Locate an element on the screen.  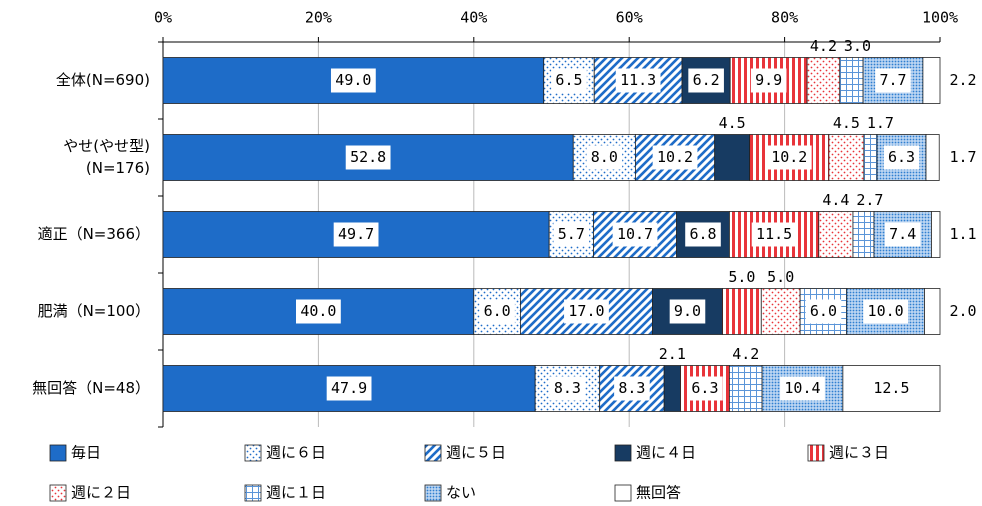
value-label: 49.7 is located at coordinates (356, 234).